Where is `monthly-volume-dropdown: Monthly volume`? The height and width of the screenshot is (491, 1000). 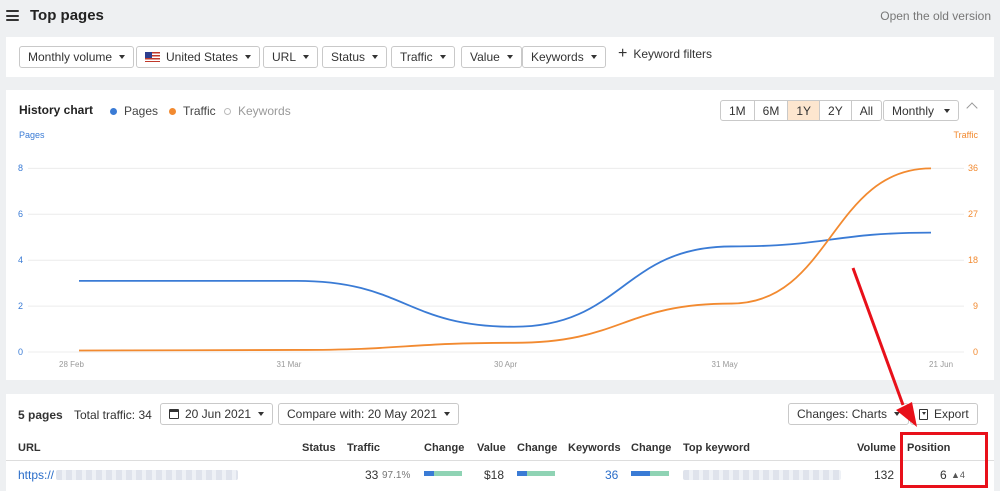 monthly-volume-dropdown: Monthly volume is located at coordinates (77, 57).